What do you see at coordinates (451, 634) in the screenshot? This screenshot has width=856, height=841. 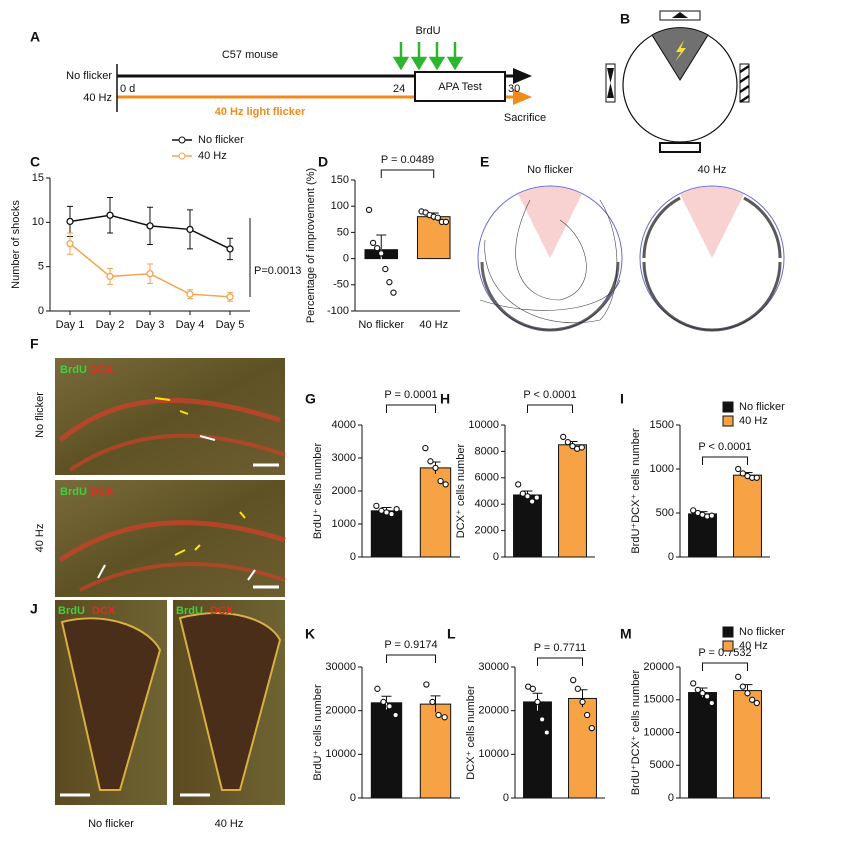 I see `panel-label: L` at bounding box center [451, 634].